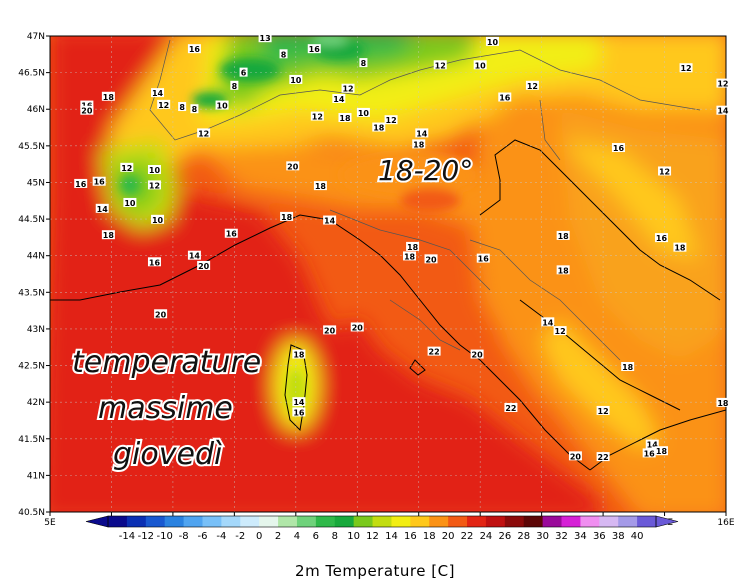  I want to click on colorbar-low-arrow, so click(97, 521).